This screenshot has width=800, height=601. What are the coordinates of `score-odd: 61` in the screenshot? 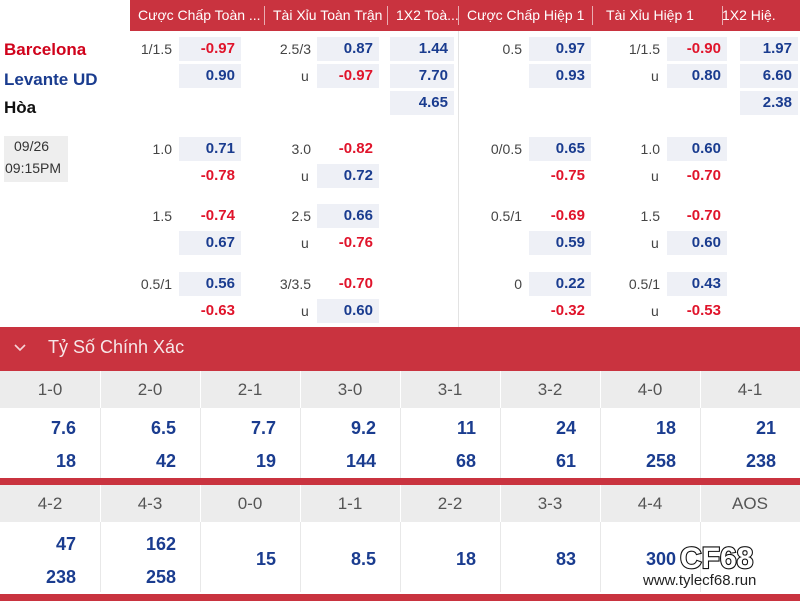 It's located at (565, 461).